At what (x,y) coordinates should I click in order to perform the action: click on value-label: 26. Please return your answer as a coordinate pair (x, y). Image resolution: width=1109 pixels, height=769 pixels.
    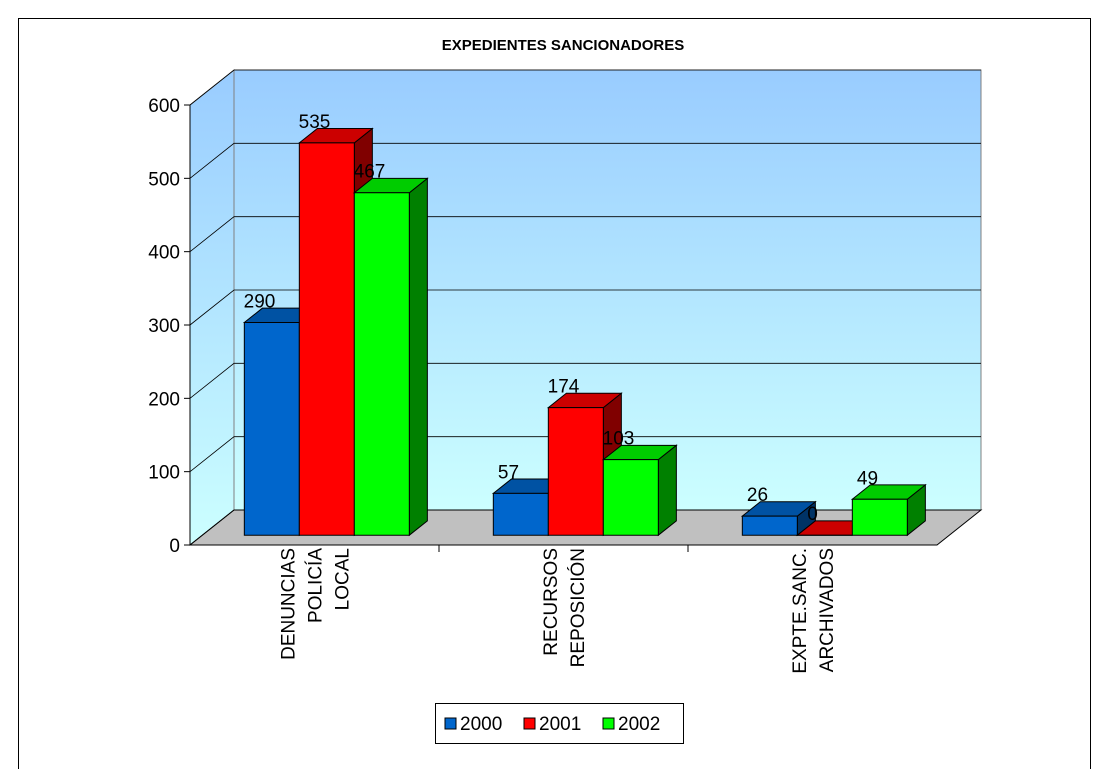
    Looking at the image, I should click on (757, 495).